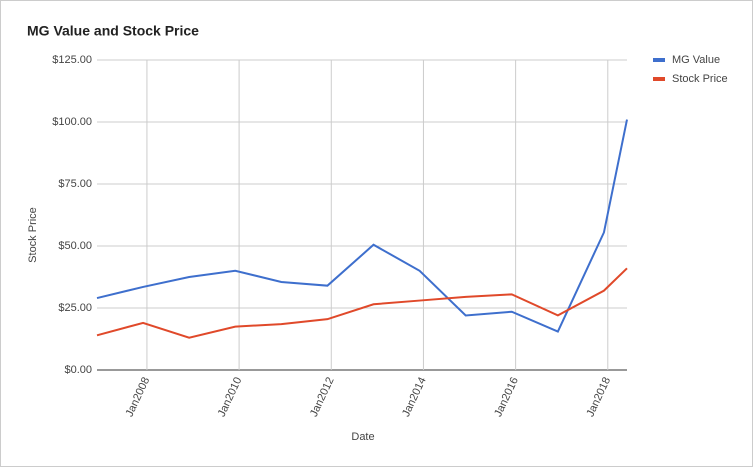  Describe the element at coordinates (72, 60) in the screenshot. I see `y-tick-label: $125.00` at that location.